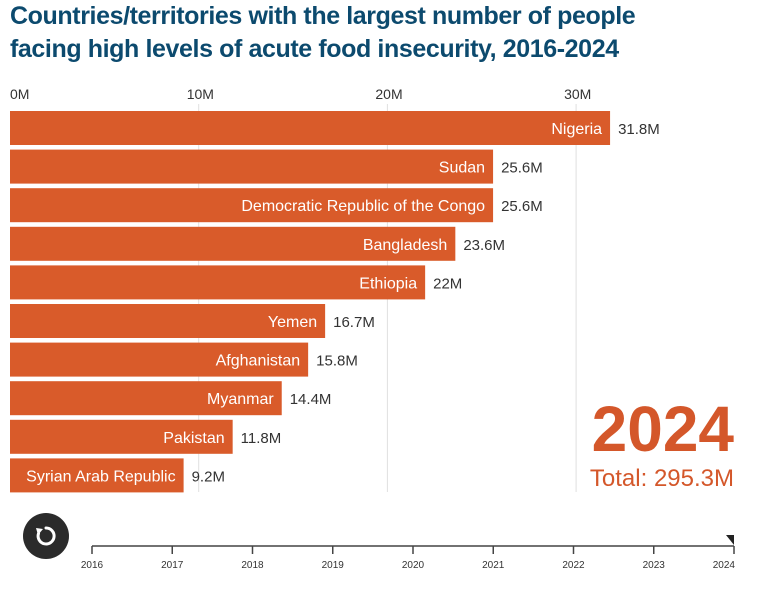 This screenshot has height=593, width=774. Describe the element at coordinates (662, 429) in the screenshot. I see `current-year-label: 2024` at that location.